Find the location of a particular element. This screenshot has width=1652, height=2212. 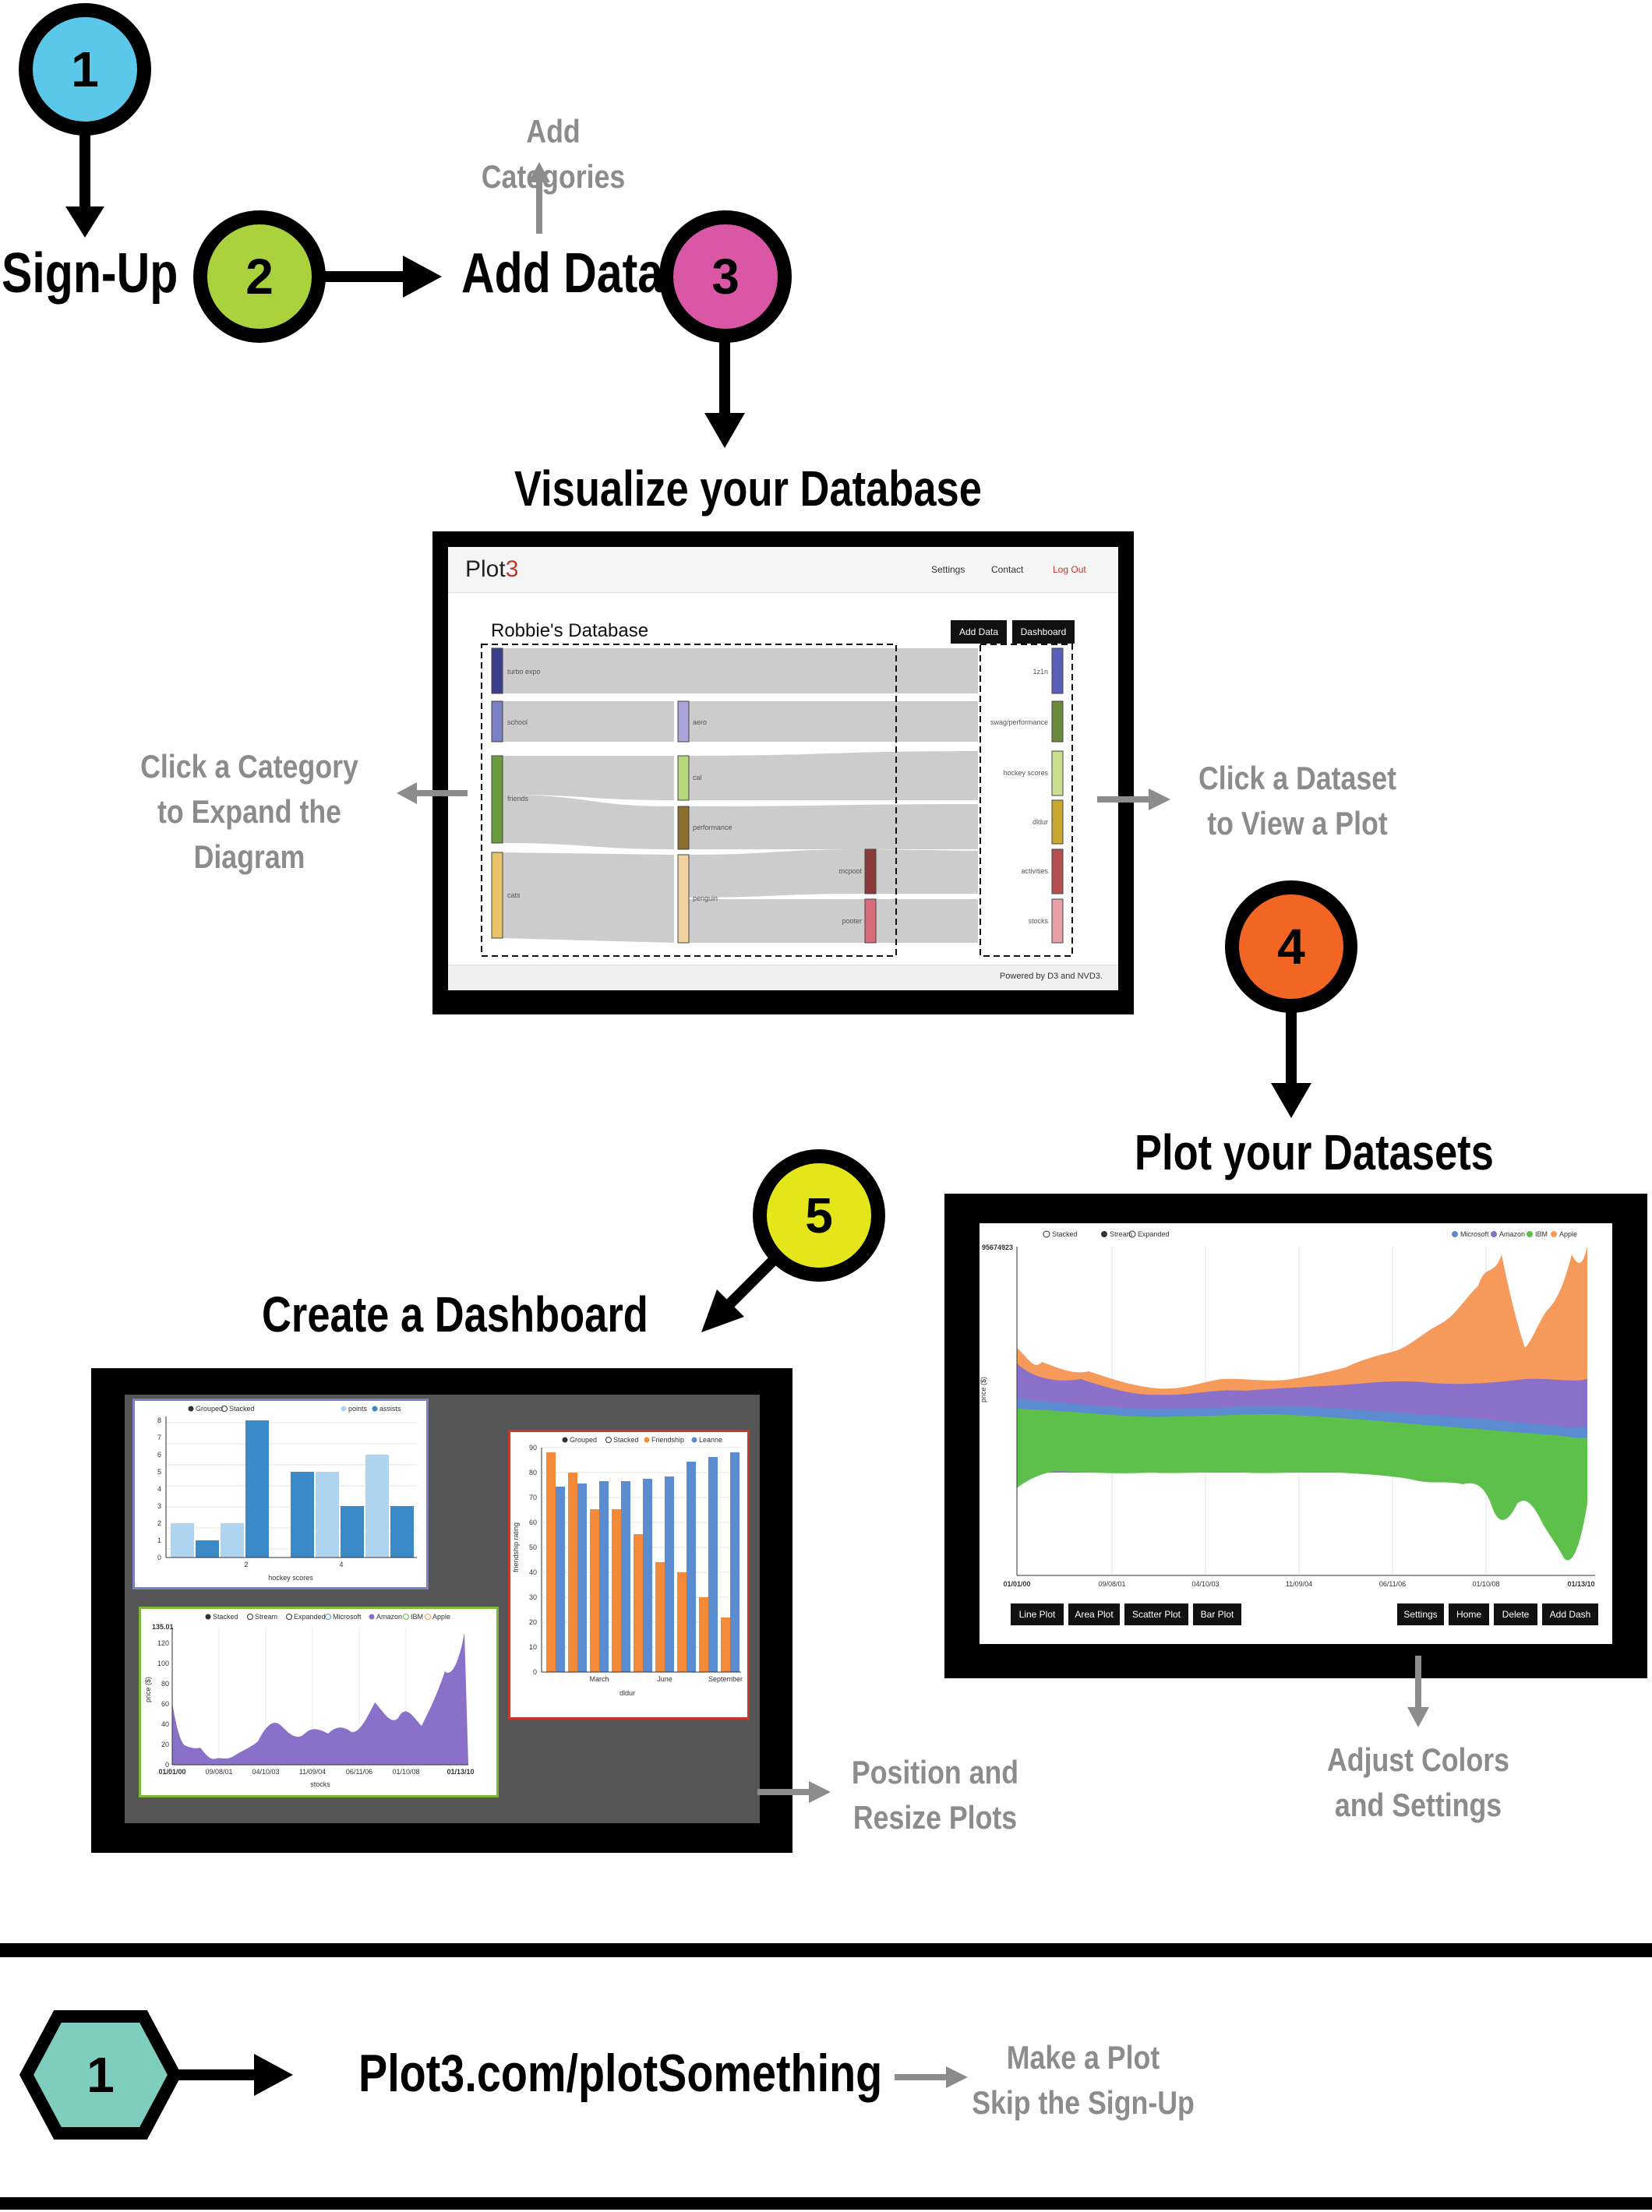

dldur-y-80: 80 is located at coordinates (533, 1472).